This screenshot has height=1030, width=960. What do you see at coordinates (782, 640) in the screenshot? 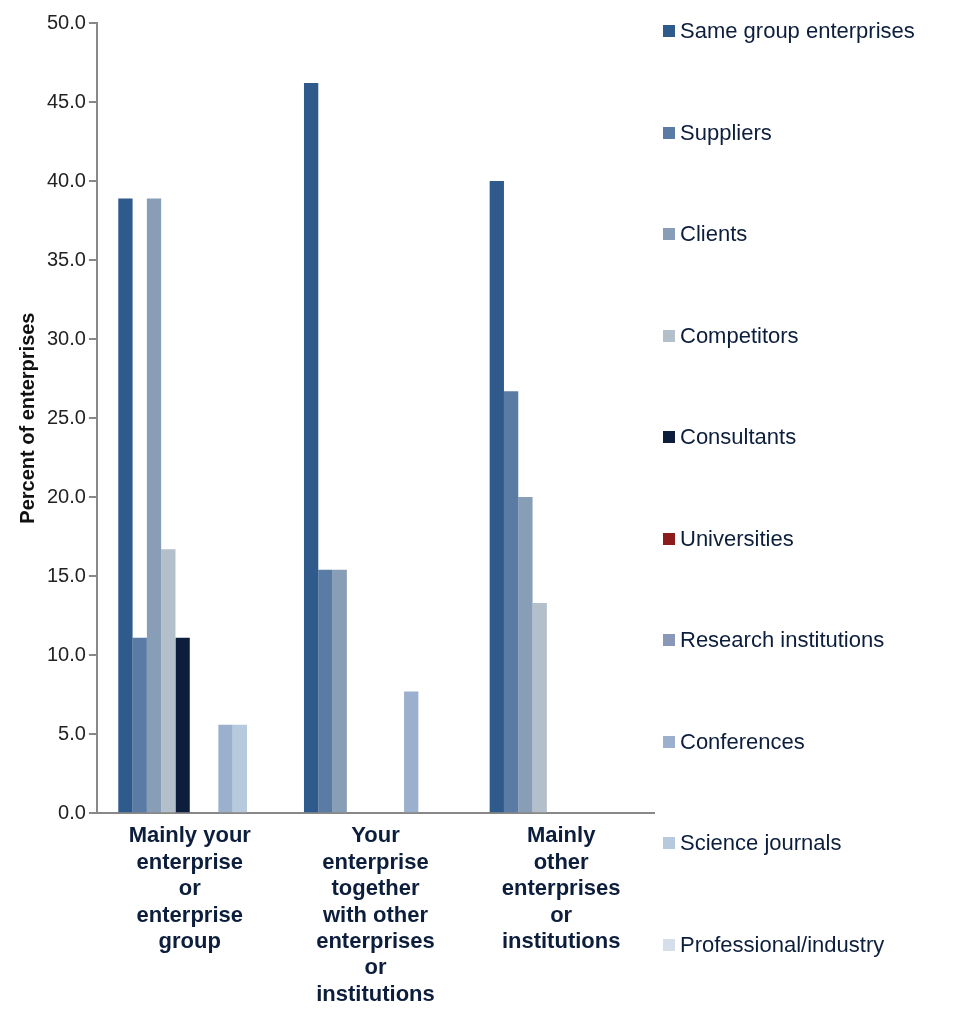
I see `legend-label: Research institutions` at bounding box center [782, 640].